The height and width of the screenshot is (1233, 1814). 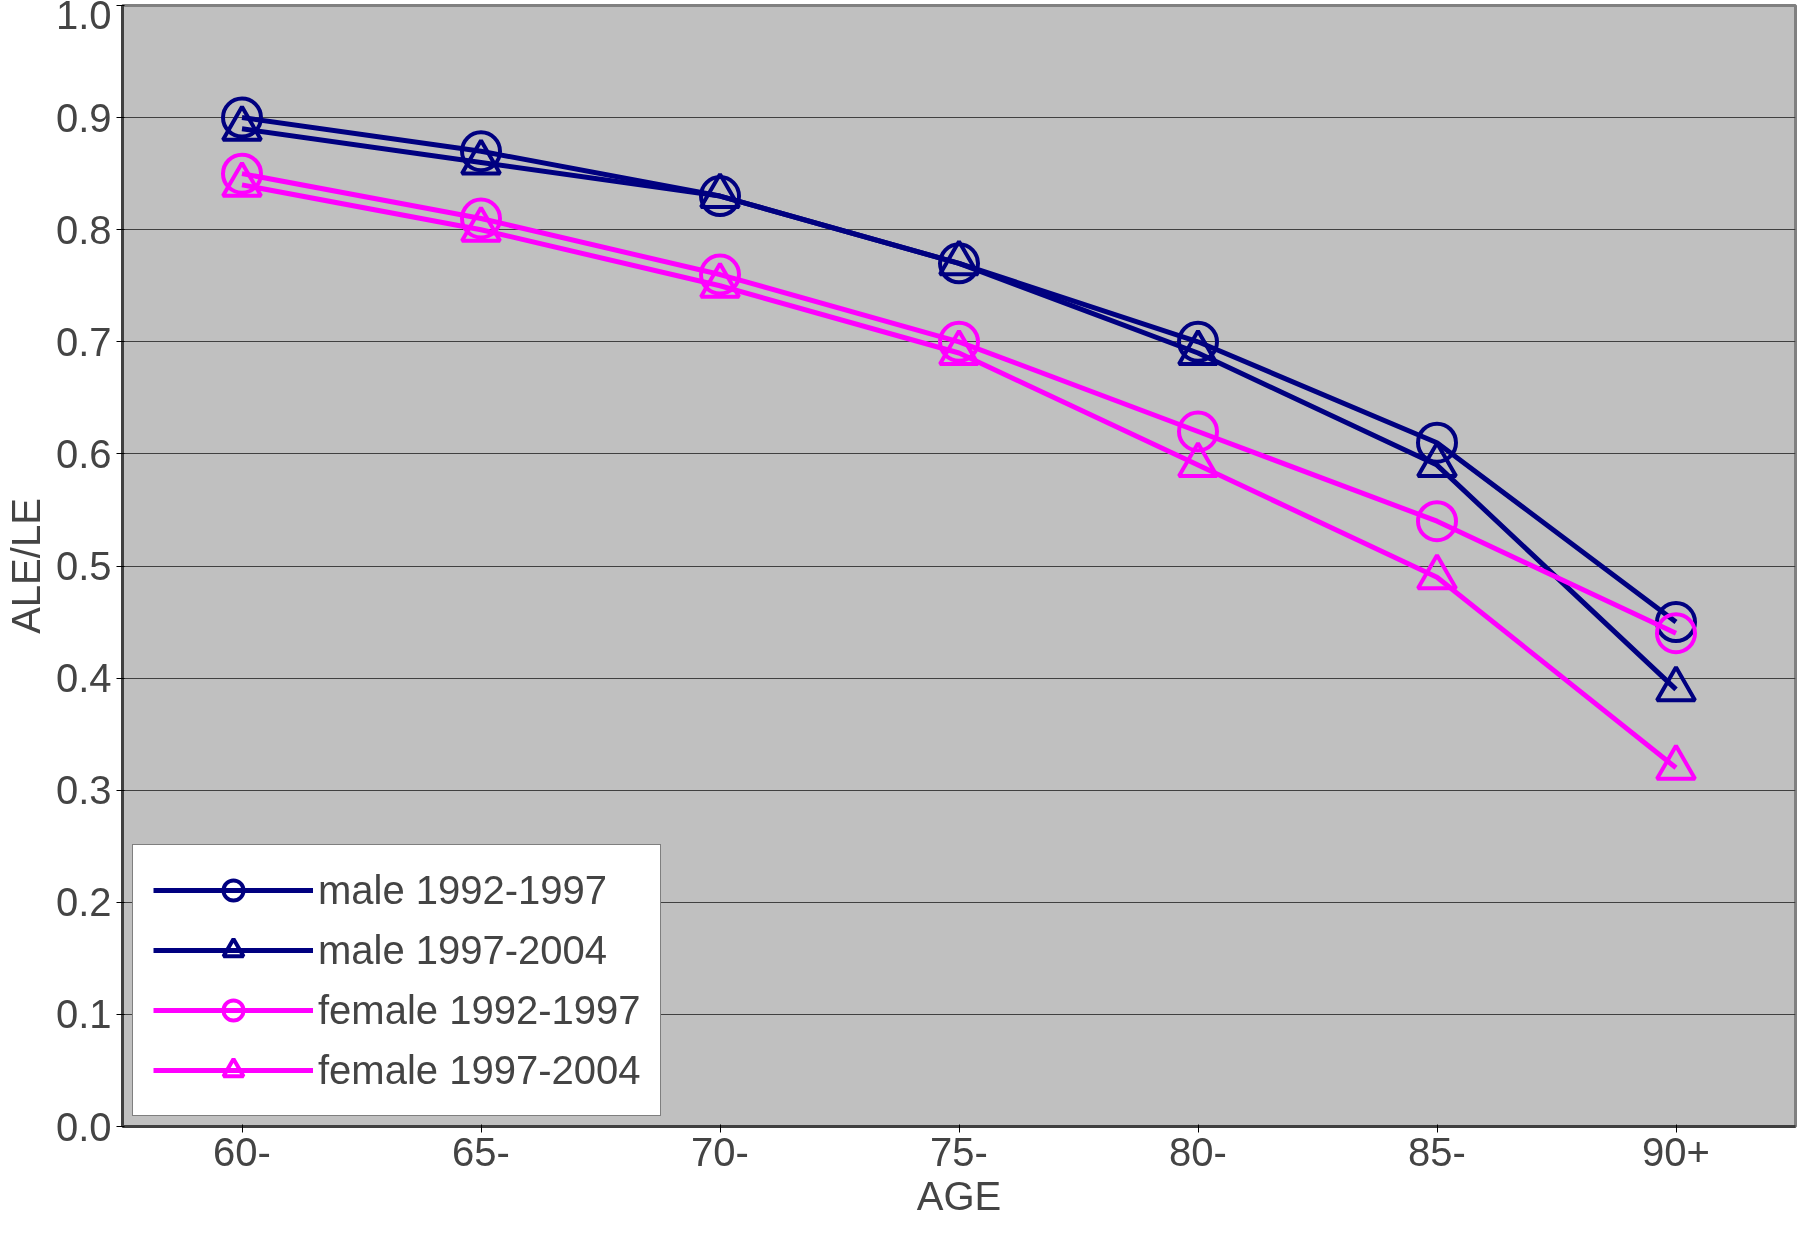 What do you see at coordinates (83, 117) in the screenshot?
I see `y-tick-label: 0.9` at bounding box center [83, 117].